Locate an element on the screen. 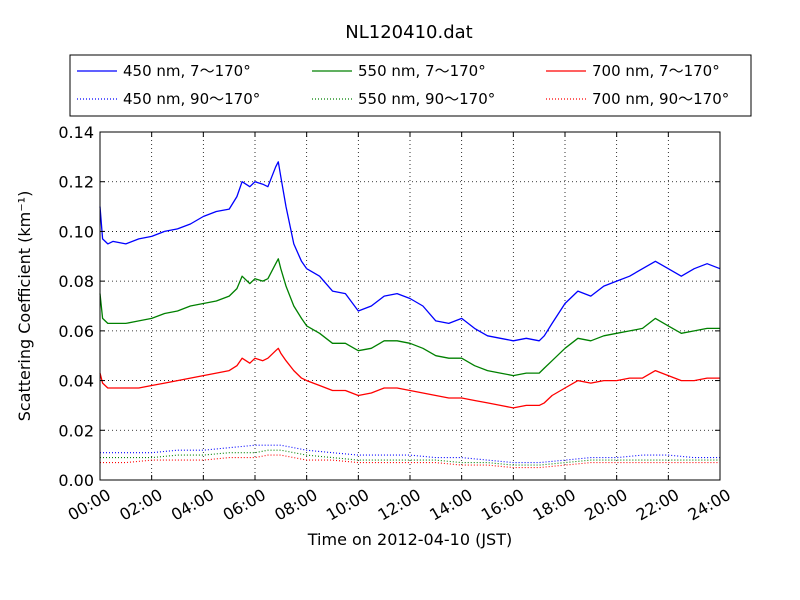  y-axis-label: Scattering Coefficient (km⁻¹) is located at coordinates (24, 306).